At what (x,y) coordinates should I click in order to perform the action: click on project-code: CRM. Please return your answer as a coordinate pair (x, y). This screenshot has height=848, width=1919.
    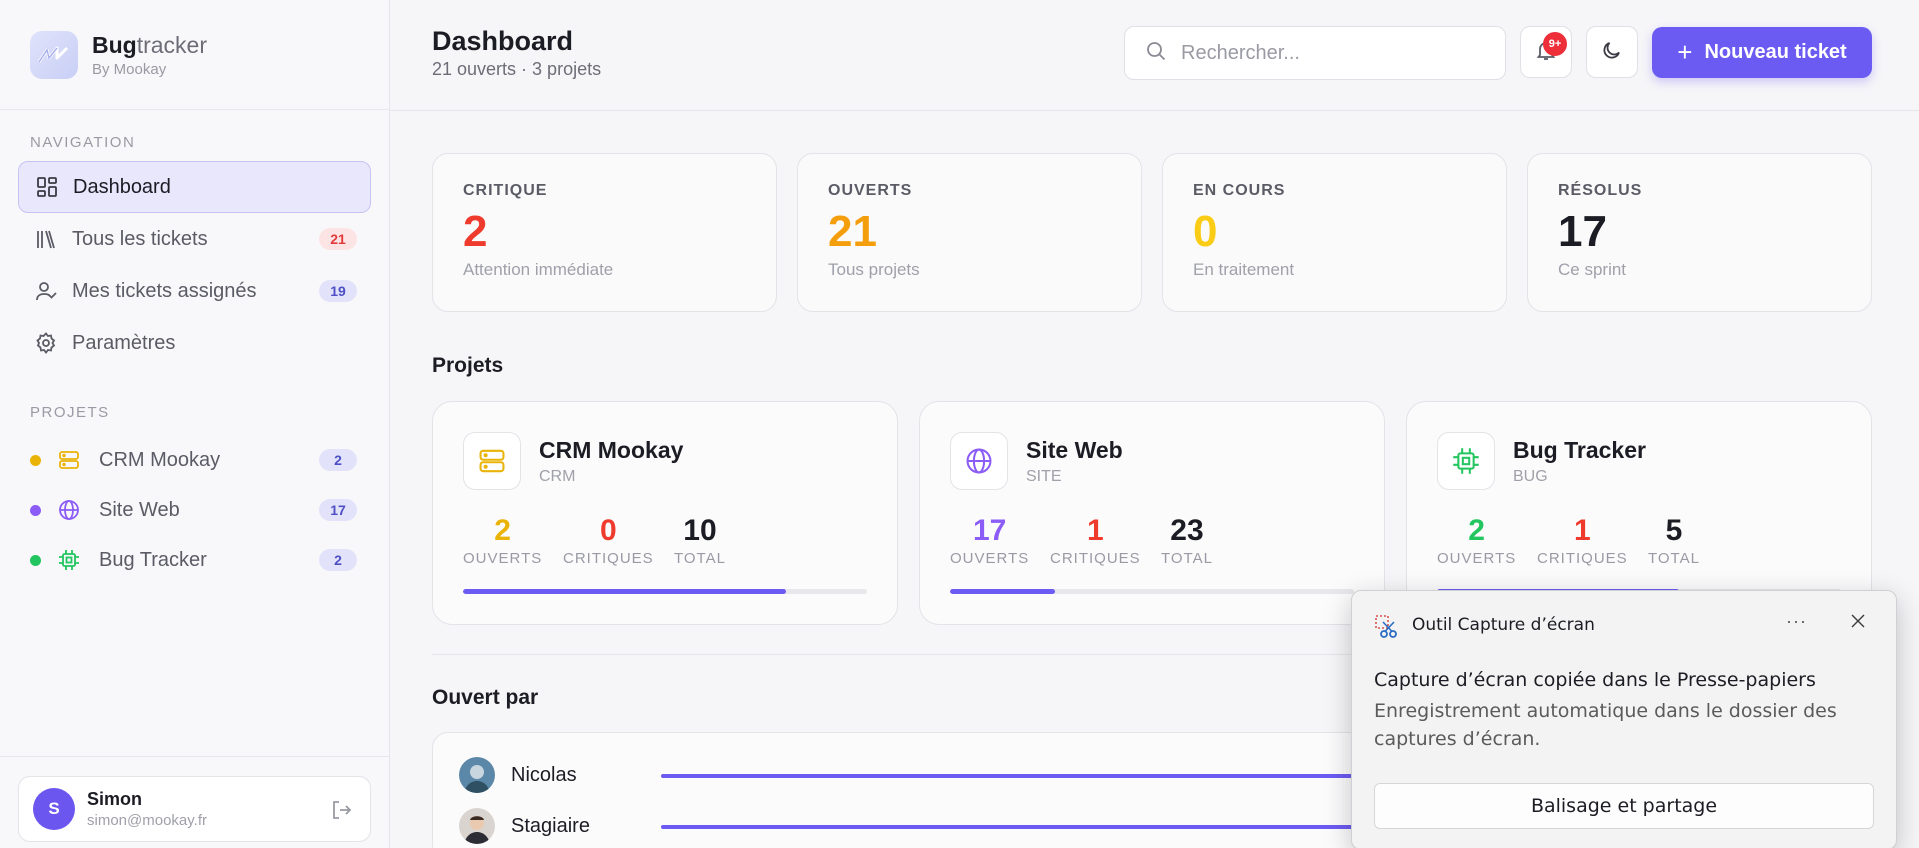
    Looking at the image, I should click on (557, 476).